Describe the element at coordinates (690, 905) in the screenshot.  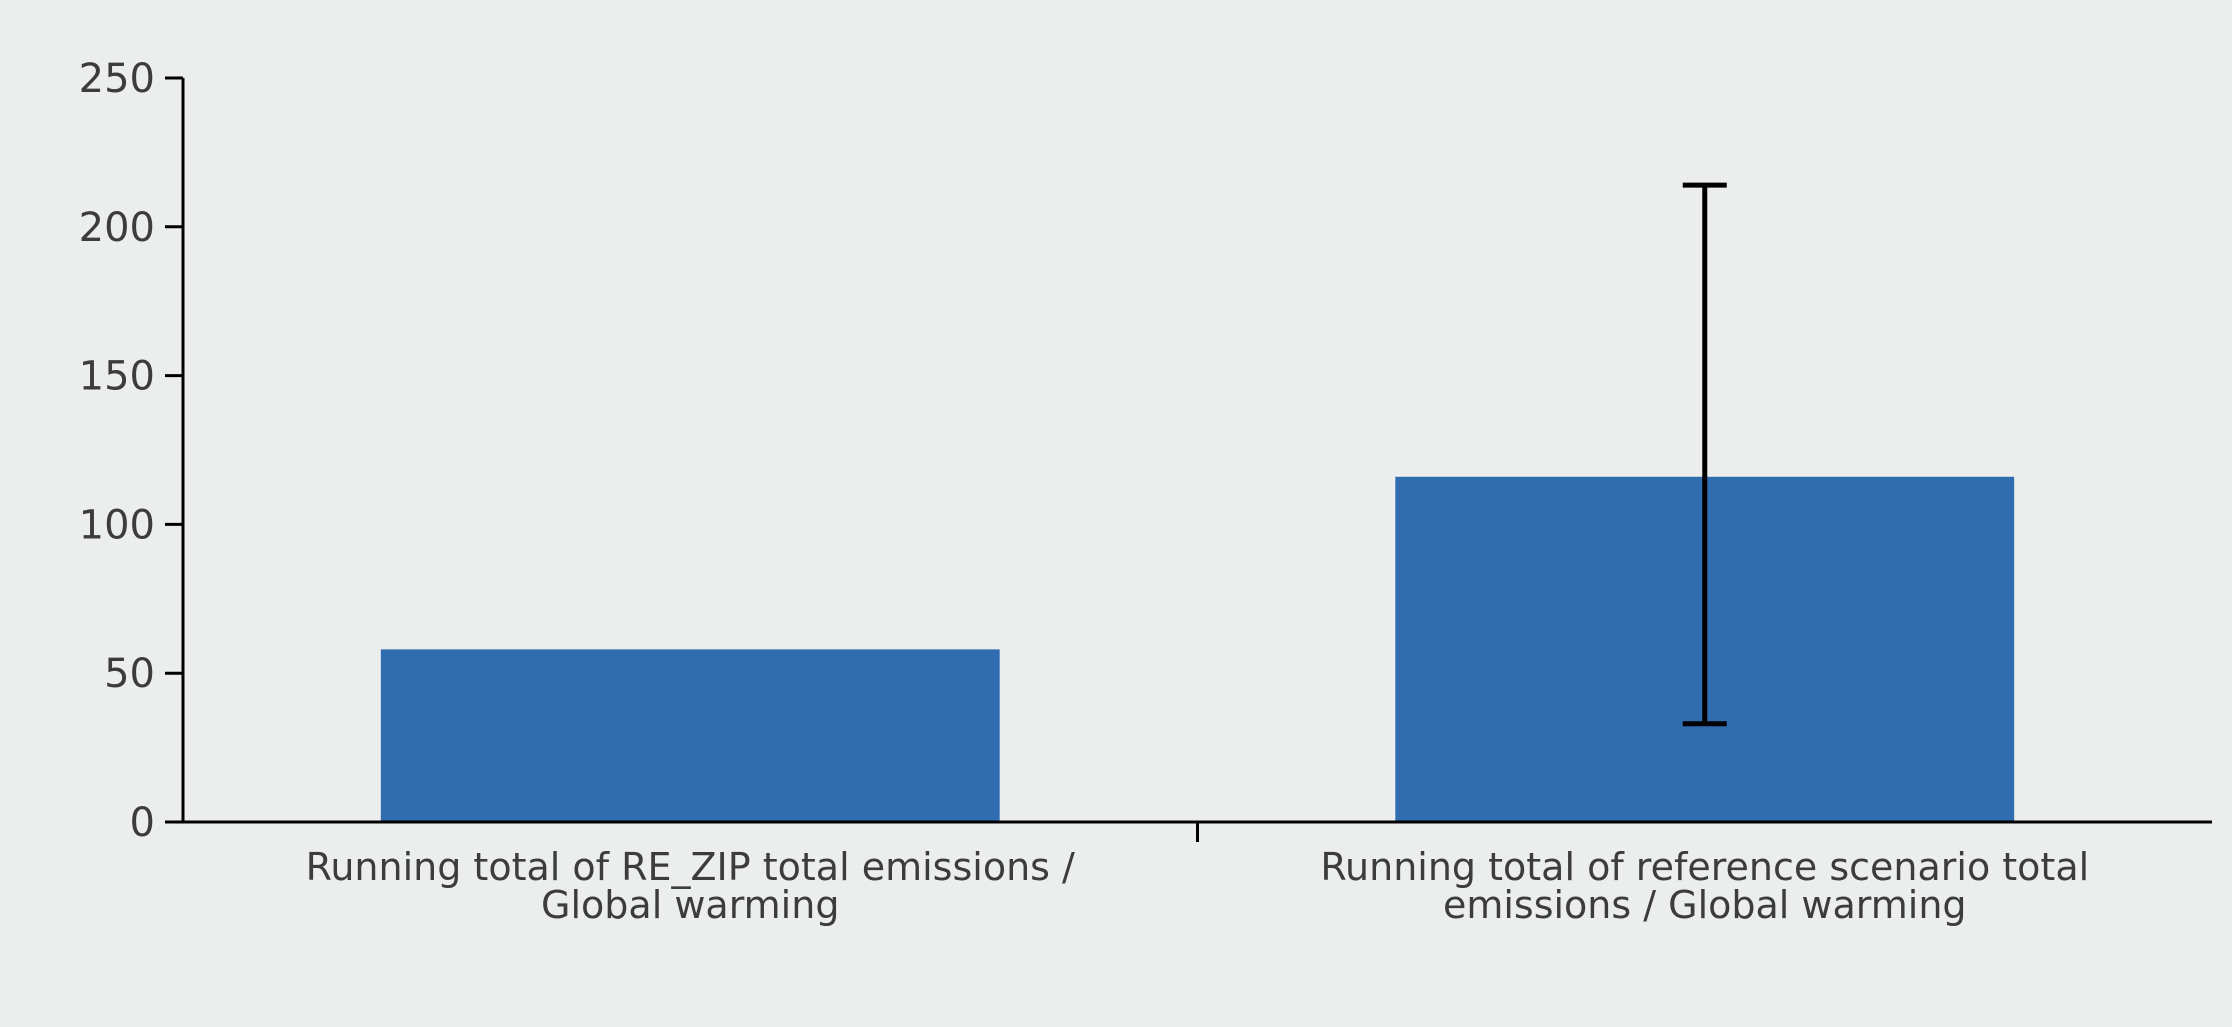
I see `x-category-label-1-line-2: Global warming` at that location.